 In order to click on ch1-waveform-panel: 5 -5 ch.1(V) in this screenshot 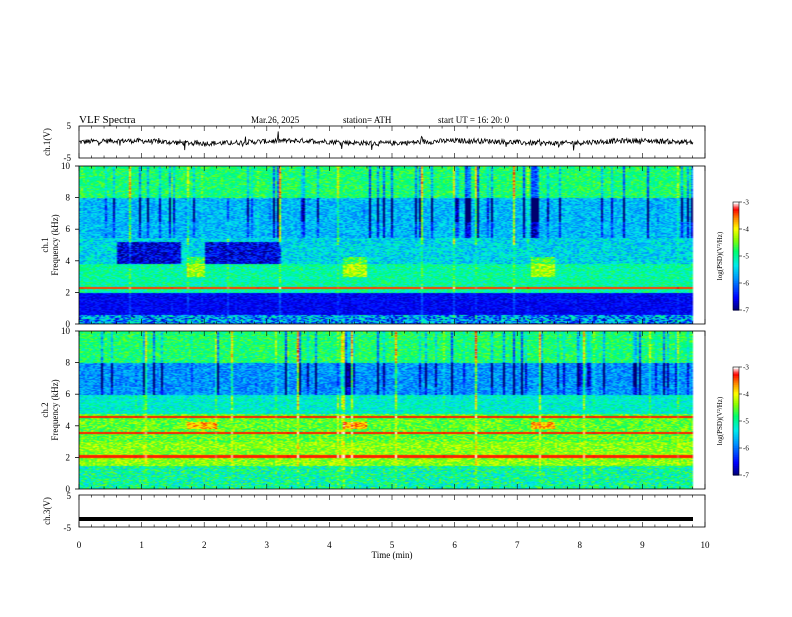, I will do `click(374, 142)`.